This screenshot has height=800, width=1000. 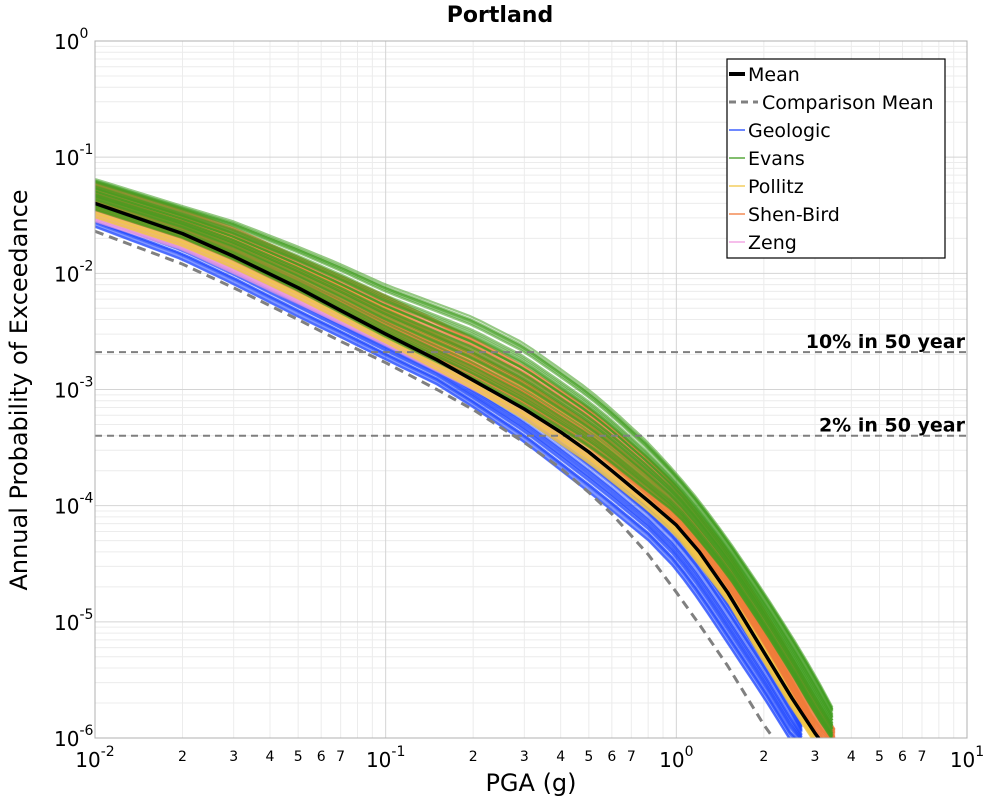 What do you see at coordinates (74, 737) in the screenshot?
I see `y-tick-label: 10⁻⁶` at bounding box center [74, 737].